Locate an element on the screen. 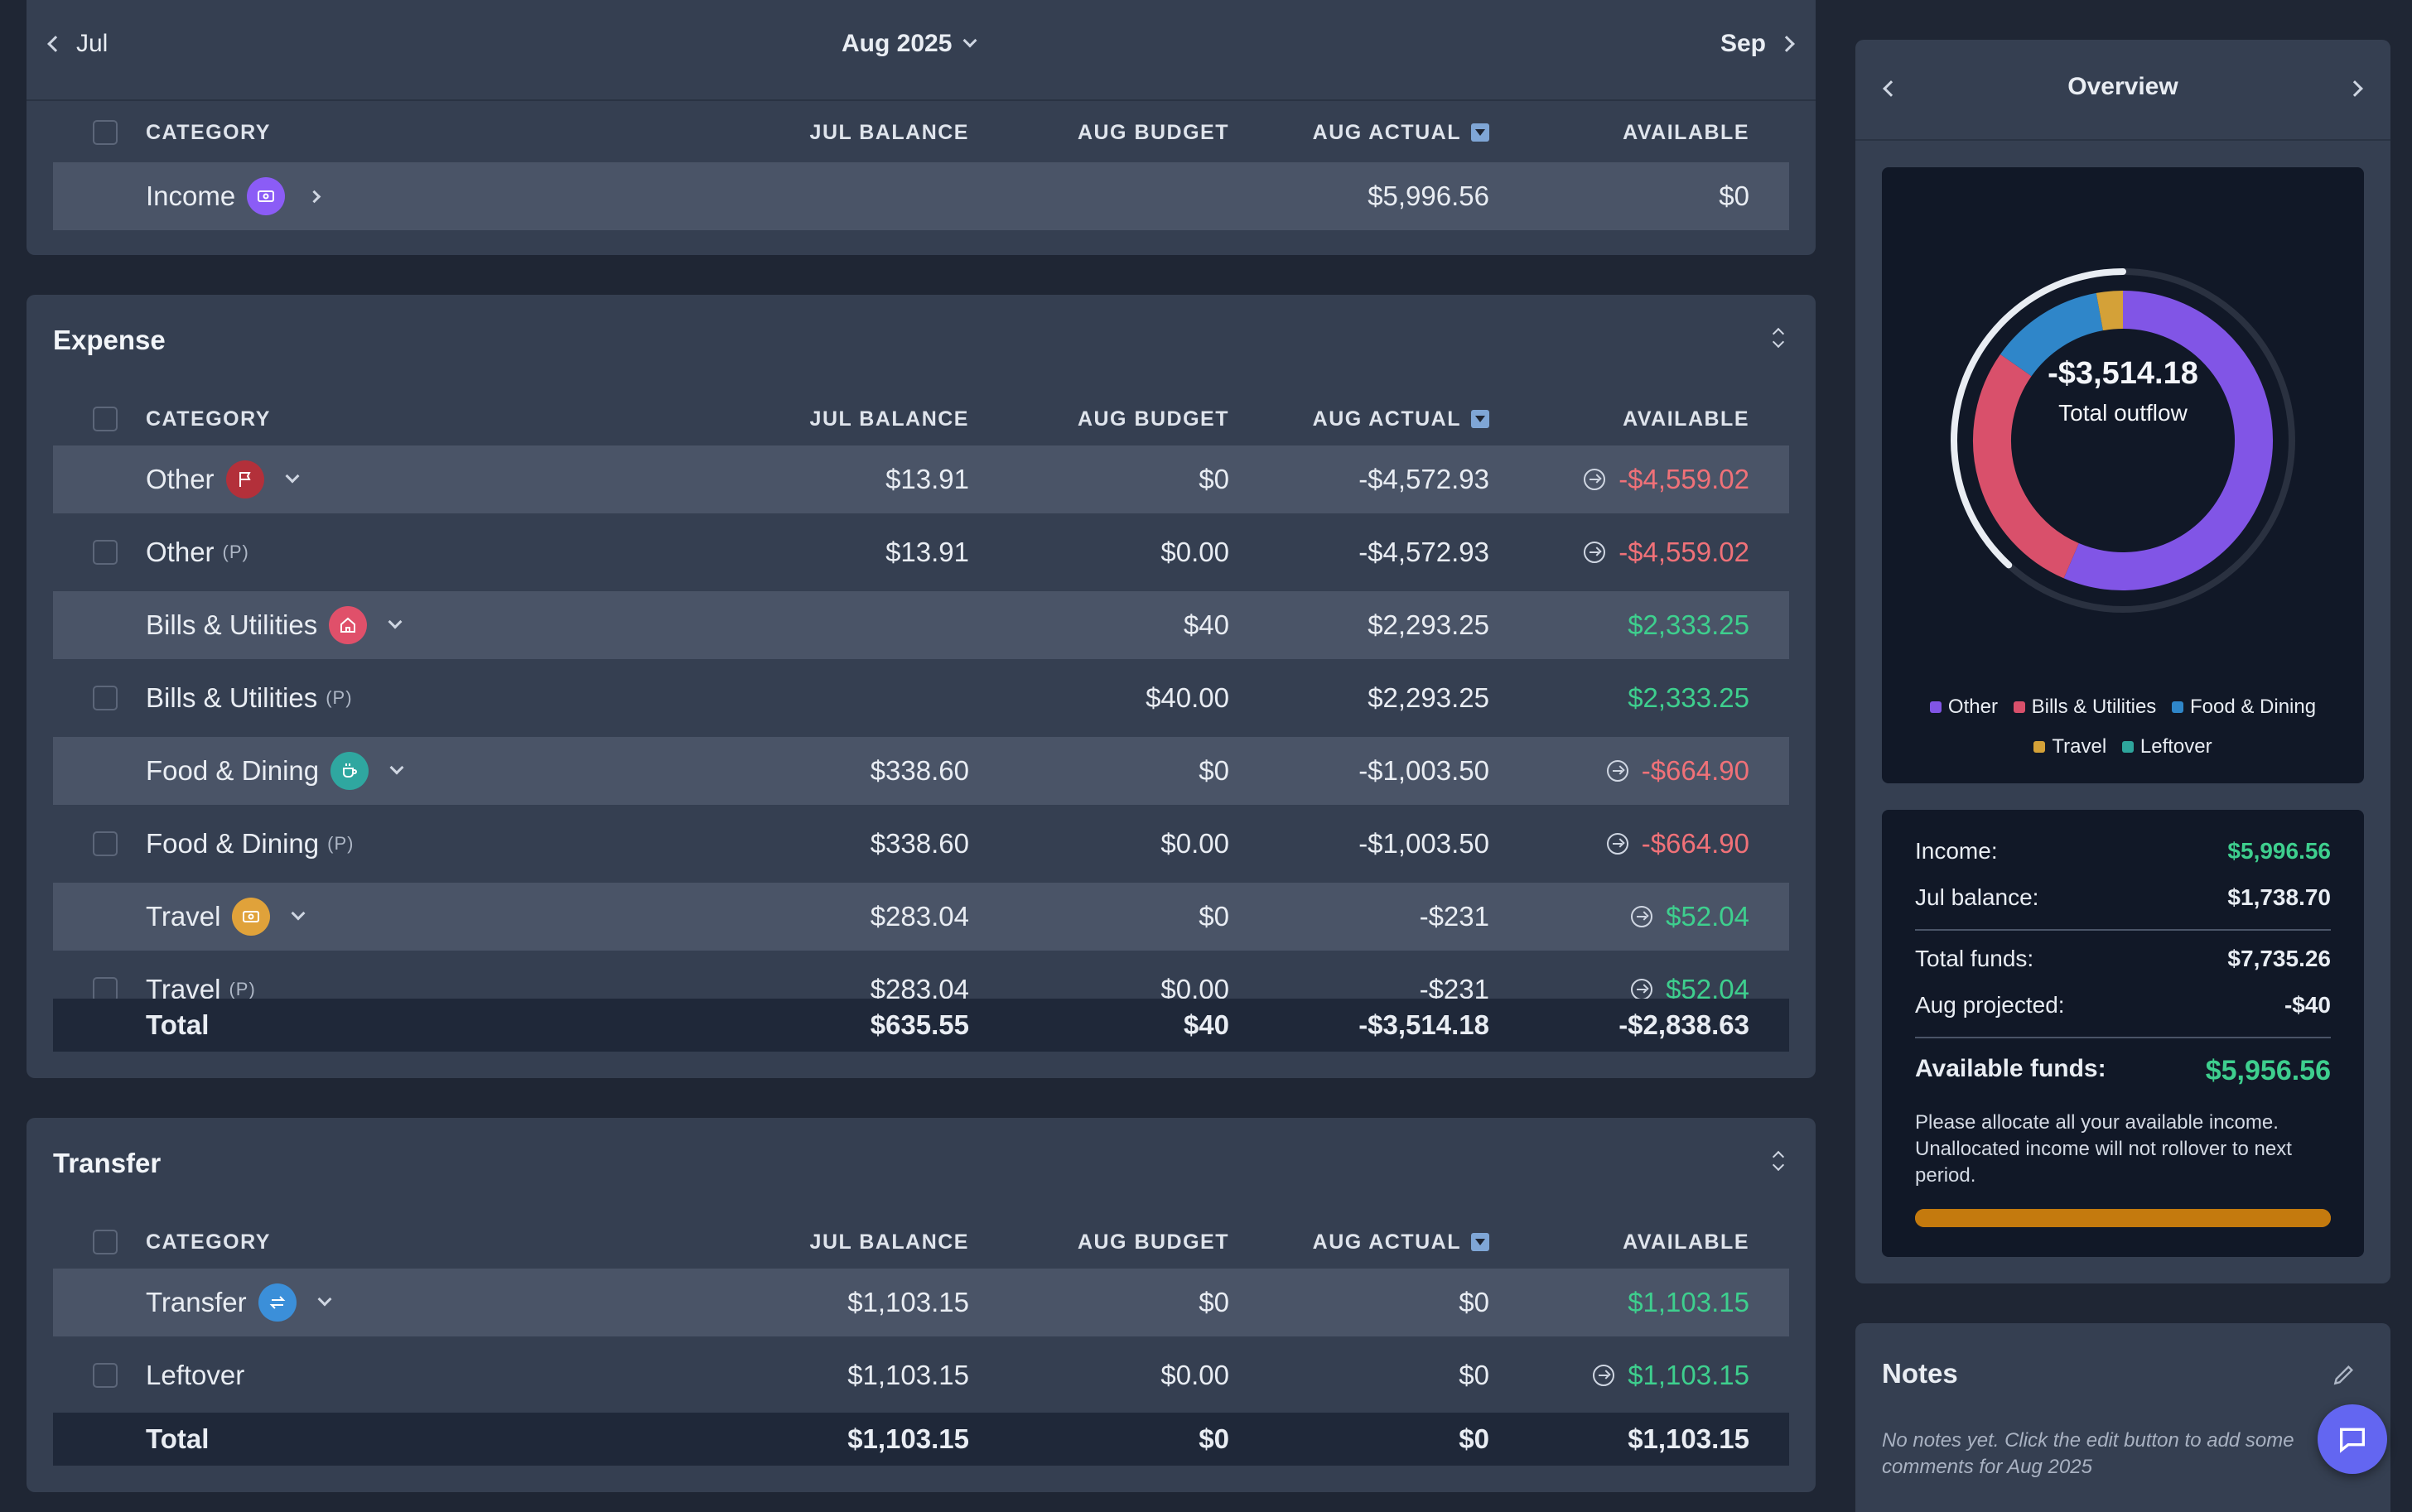 The width and height of the screenshot is (2412, 1512). available-value: $2,333.25 is located at coordinates (1689, 624).